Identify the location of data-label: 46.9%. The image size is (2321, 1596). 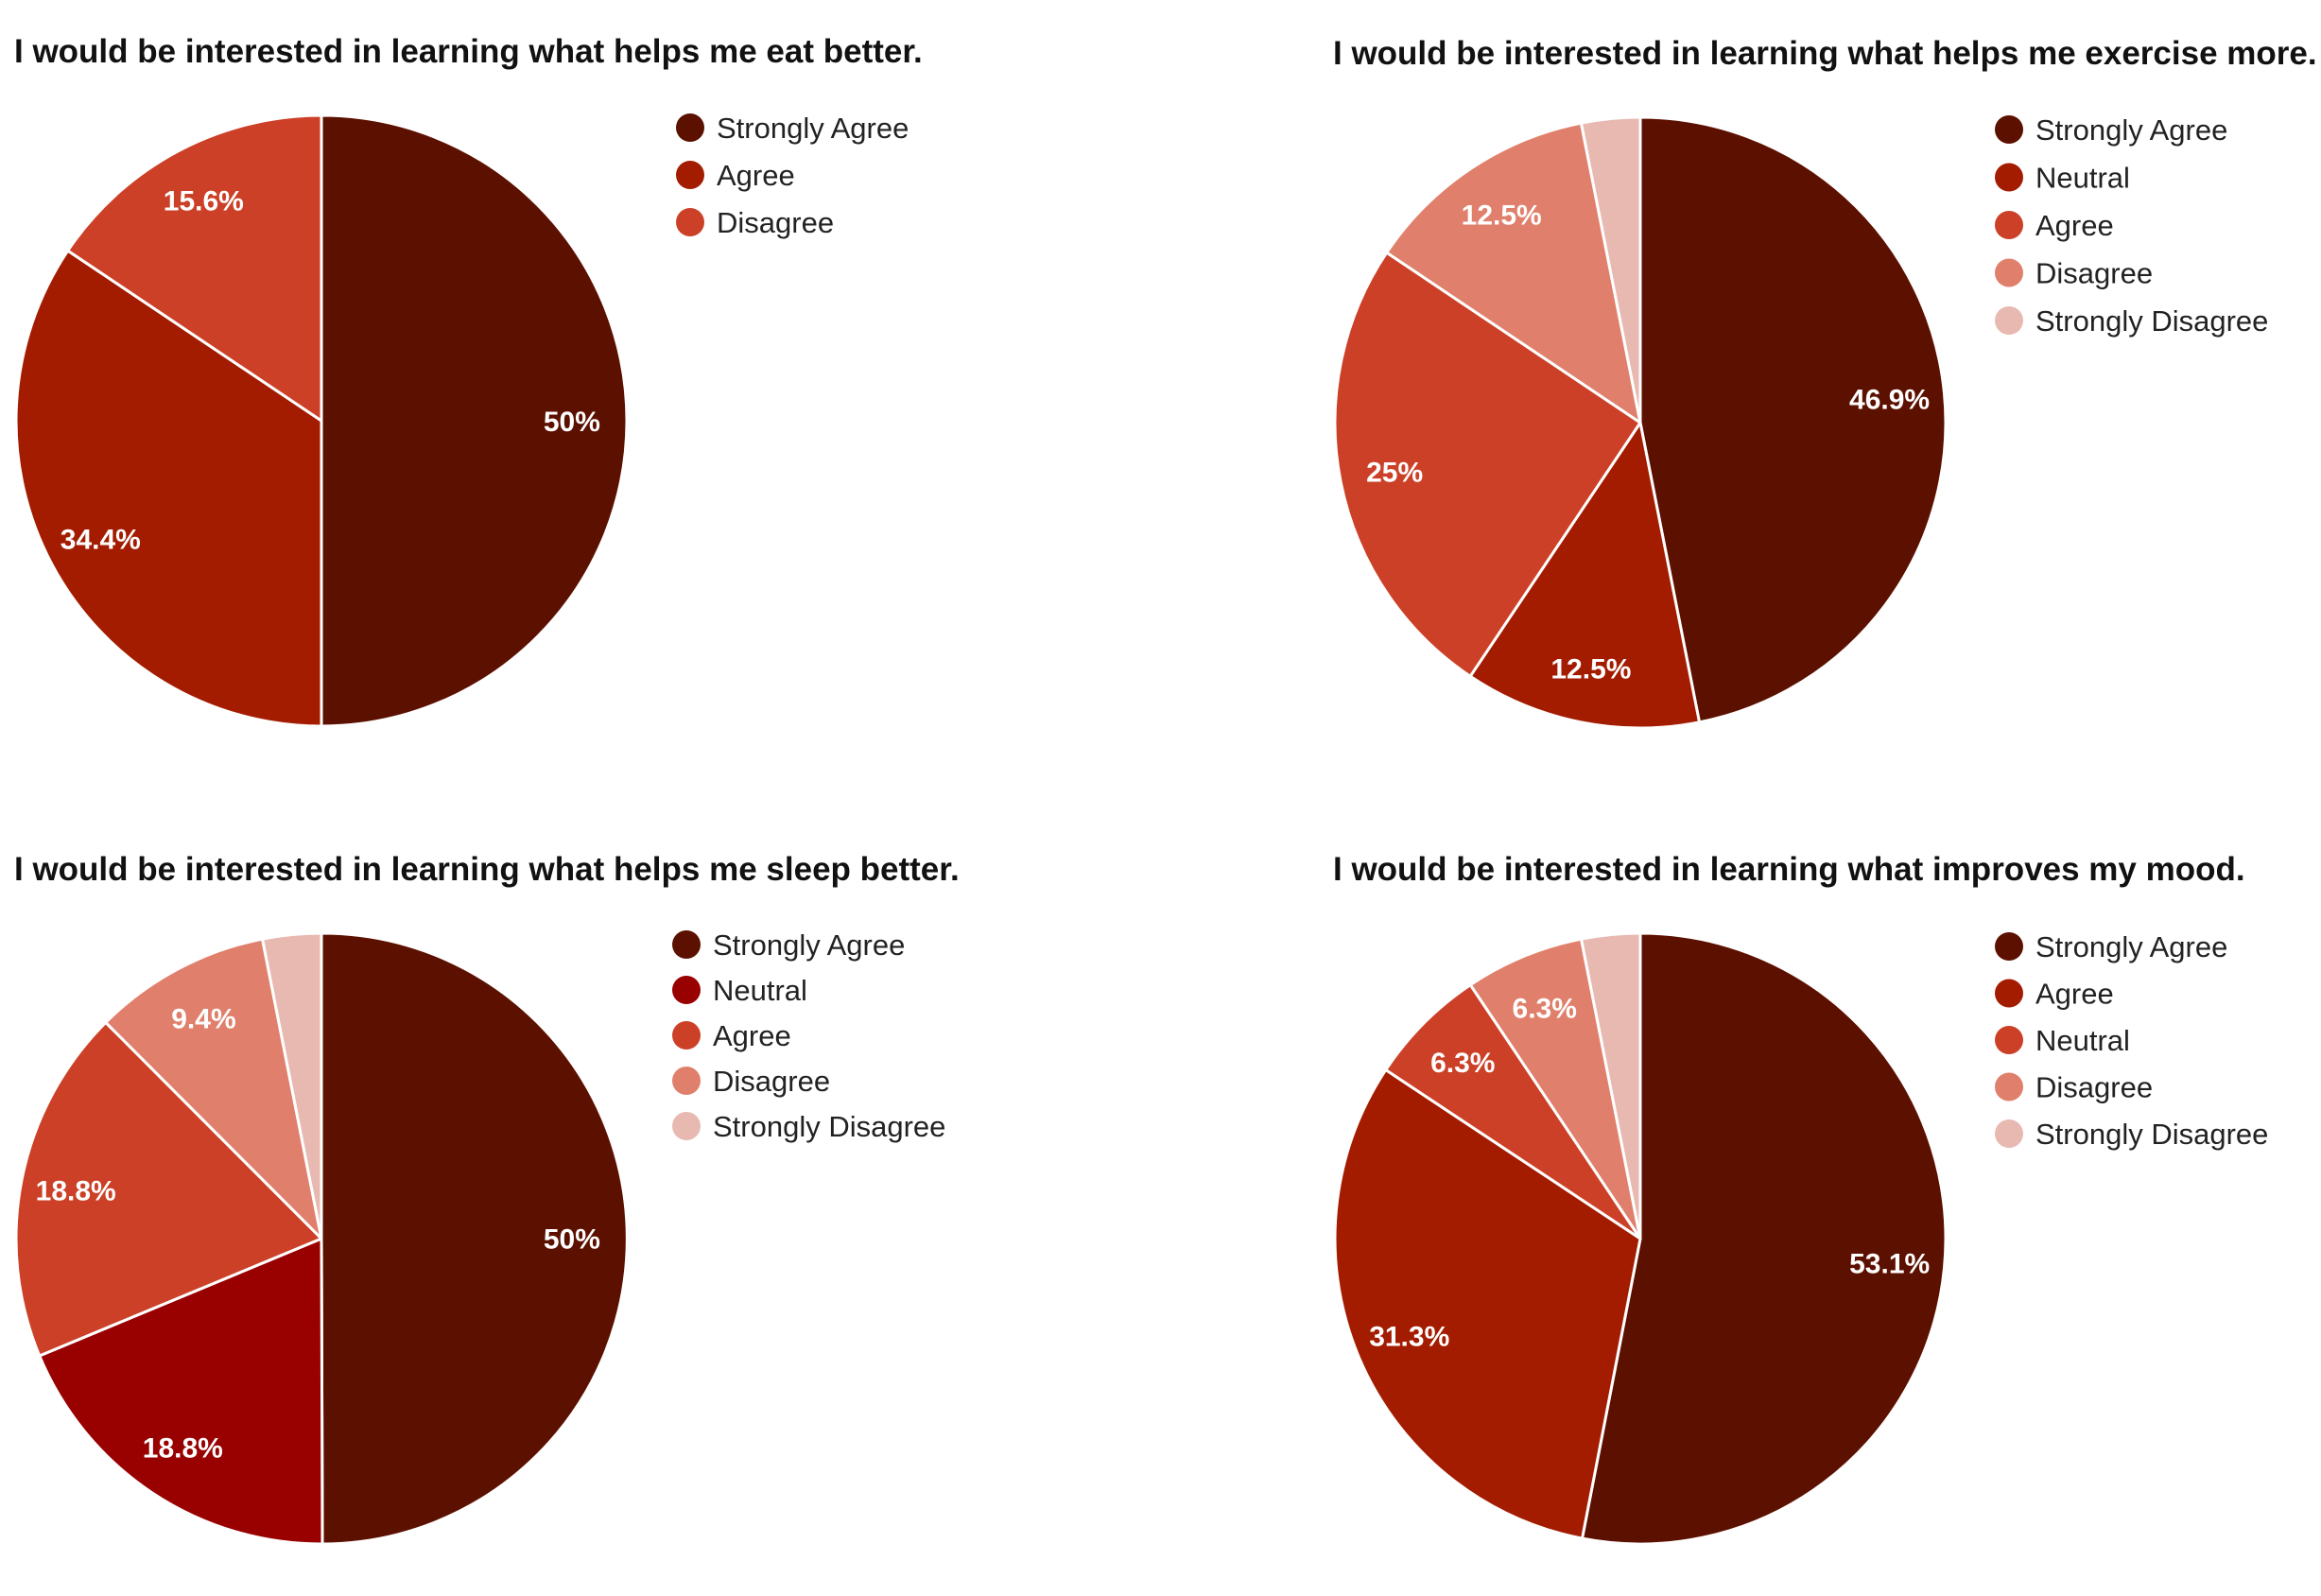
(1889, 400).